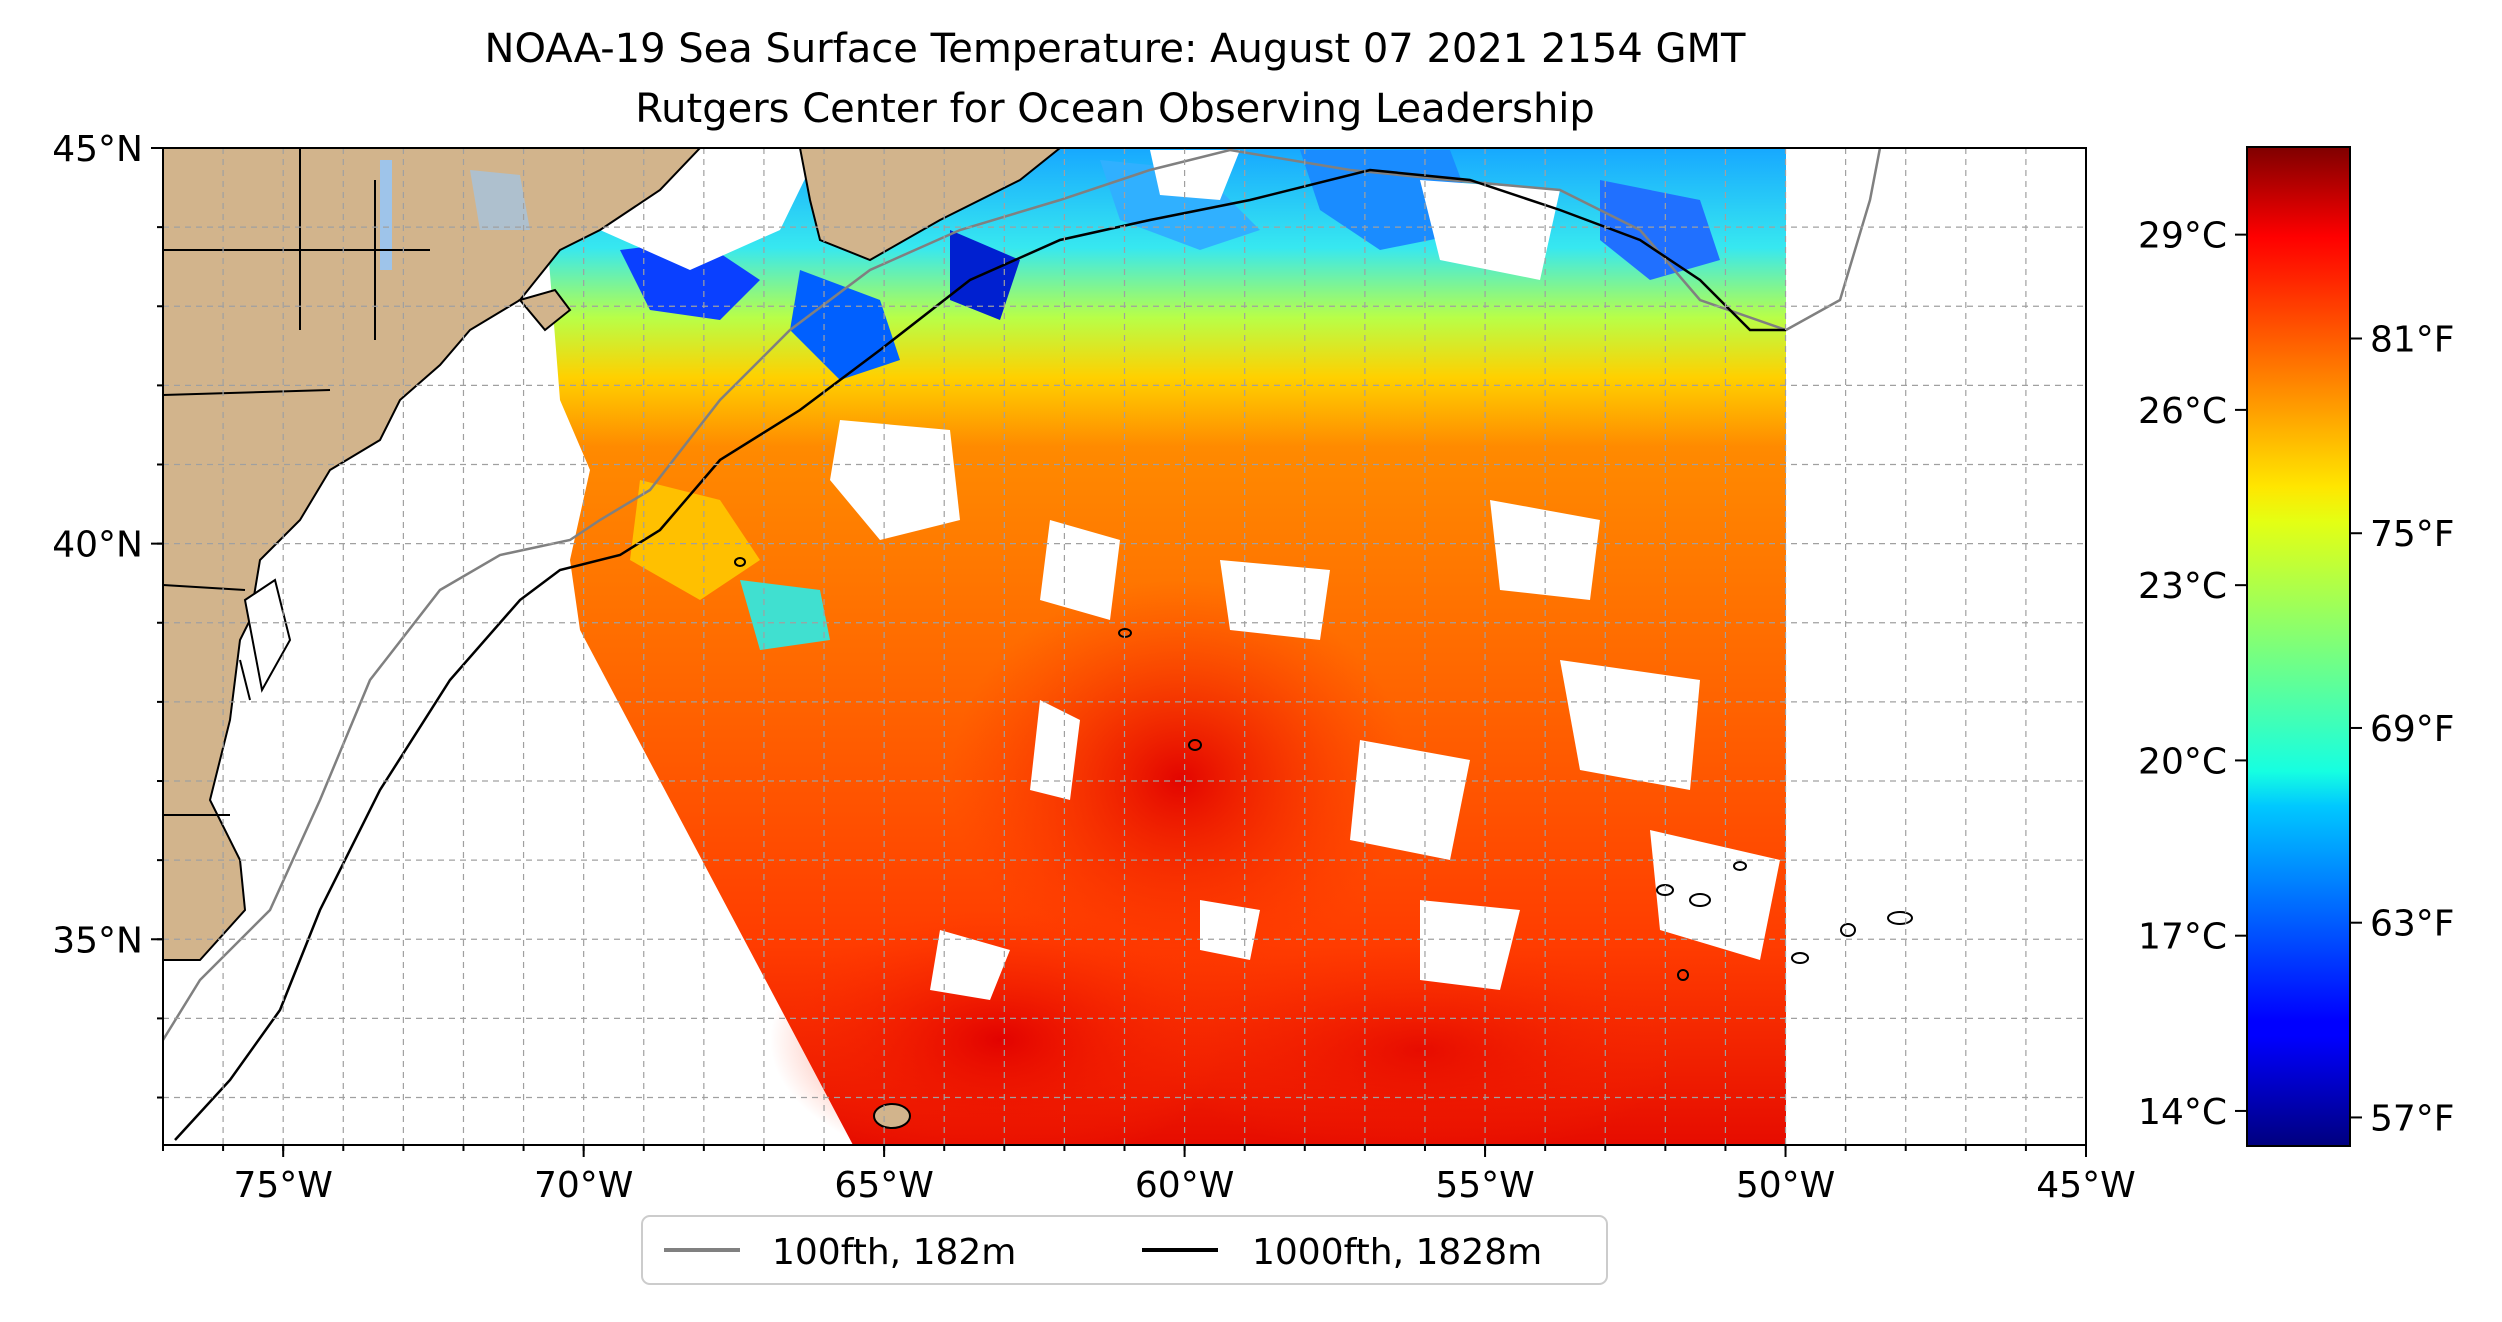 The height and width of the screenshot is (1322, 2502). I want to click on colorbar-celsius-label: 23°C, so click(2182, 586).